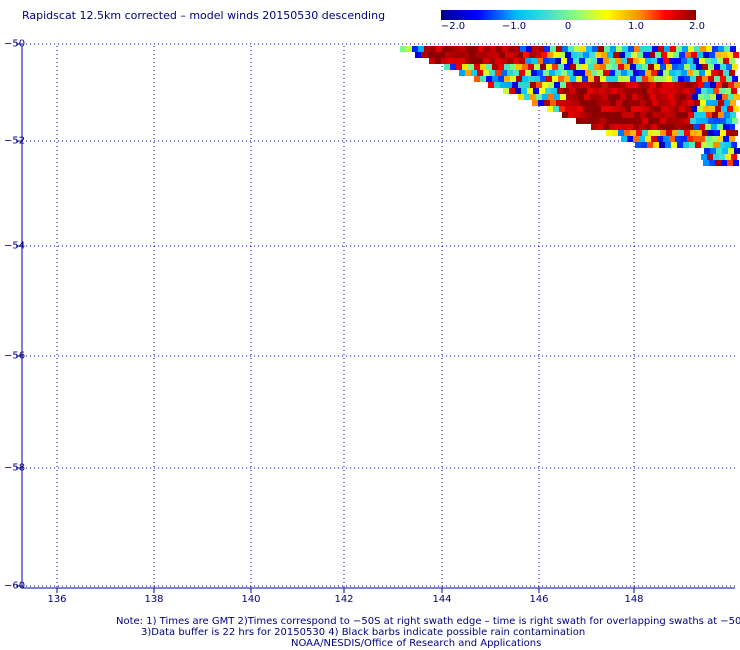 Image resolution: width=740 pixels, height=650 pixels. Describe the element at coordinates (344, 599) in the screenshot. I see `lon-label-142: 142` at that location.